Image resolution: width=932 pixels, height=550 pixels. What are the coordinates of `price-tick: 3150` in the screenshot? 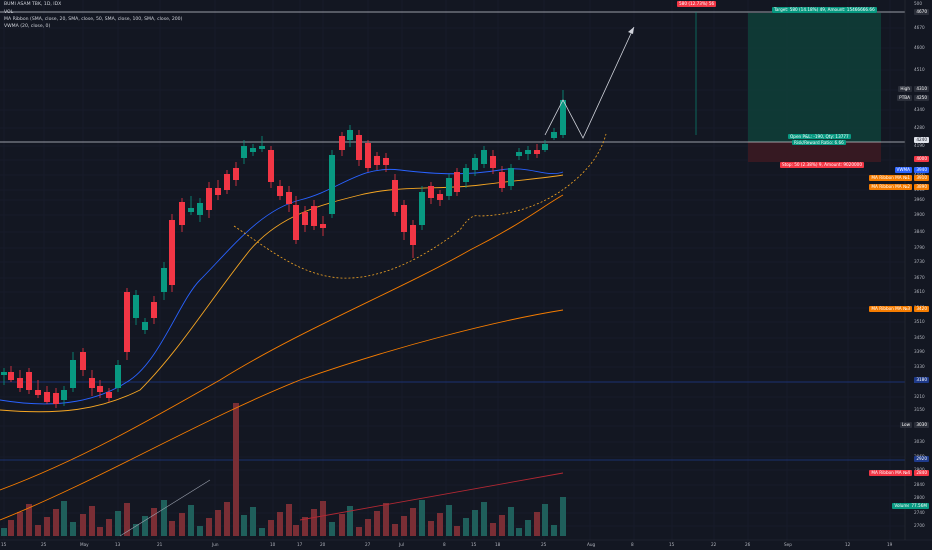 It's located at (919, 409).